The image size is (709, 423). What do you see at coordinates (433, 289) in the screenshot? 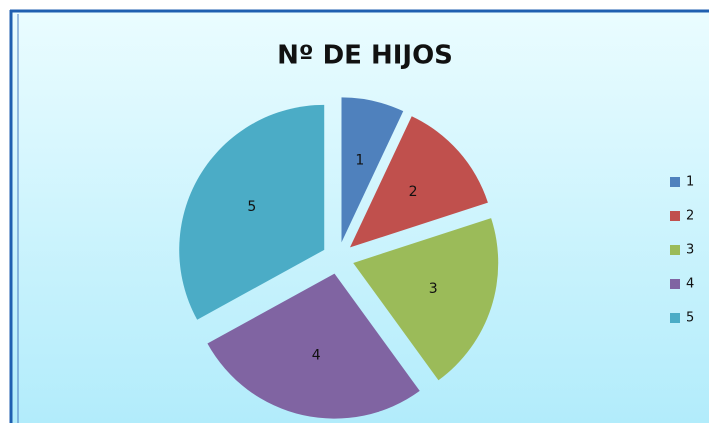
I see `slice-label: 3` at bounding box center [433, 289].